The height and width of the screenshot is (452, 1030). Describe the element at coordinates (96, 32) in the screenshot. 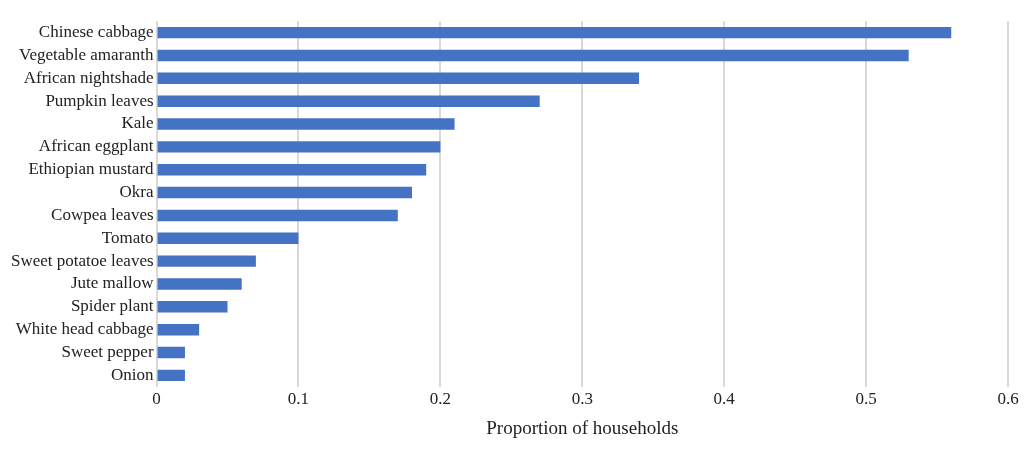

I see `y-tick-label: Chinese cabbage` at that location.